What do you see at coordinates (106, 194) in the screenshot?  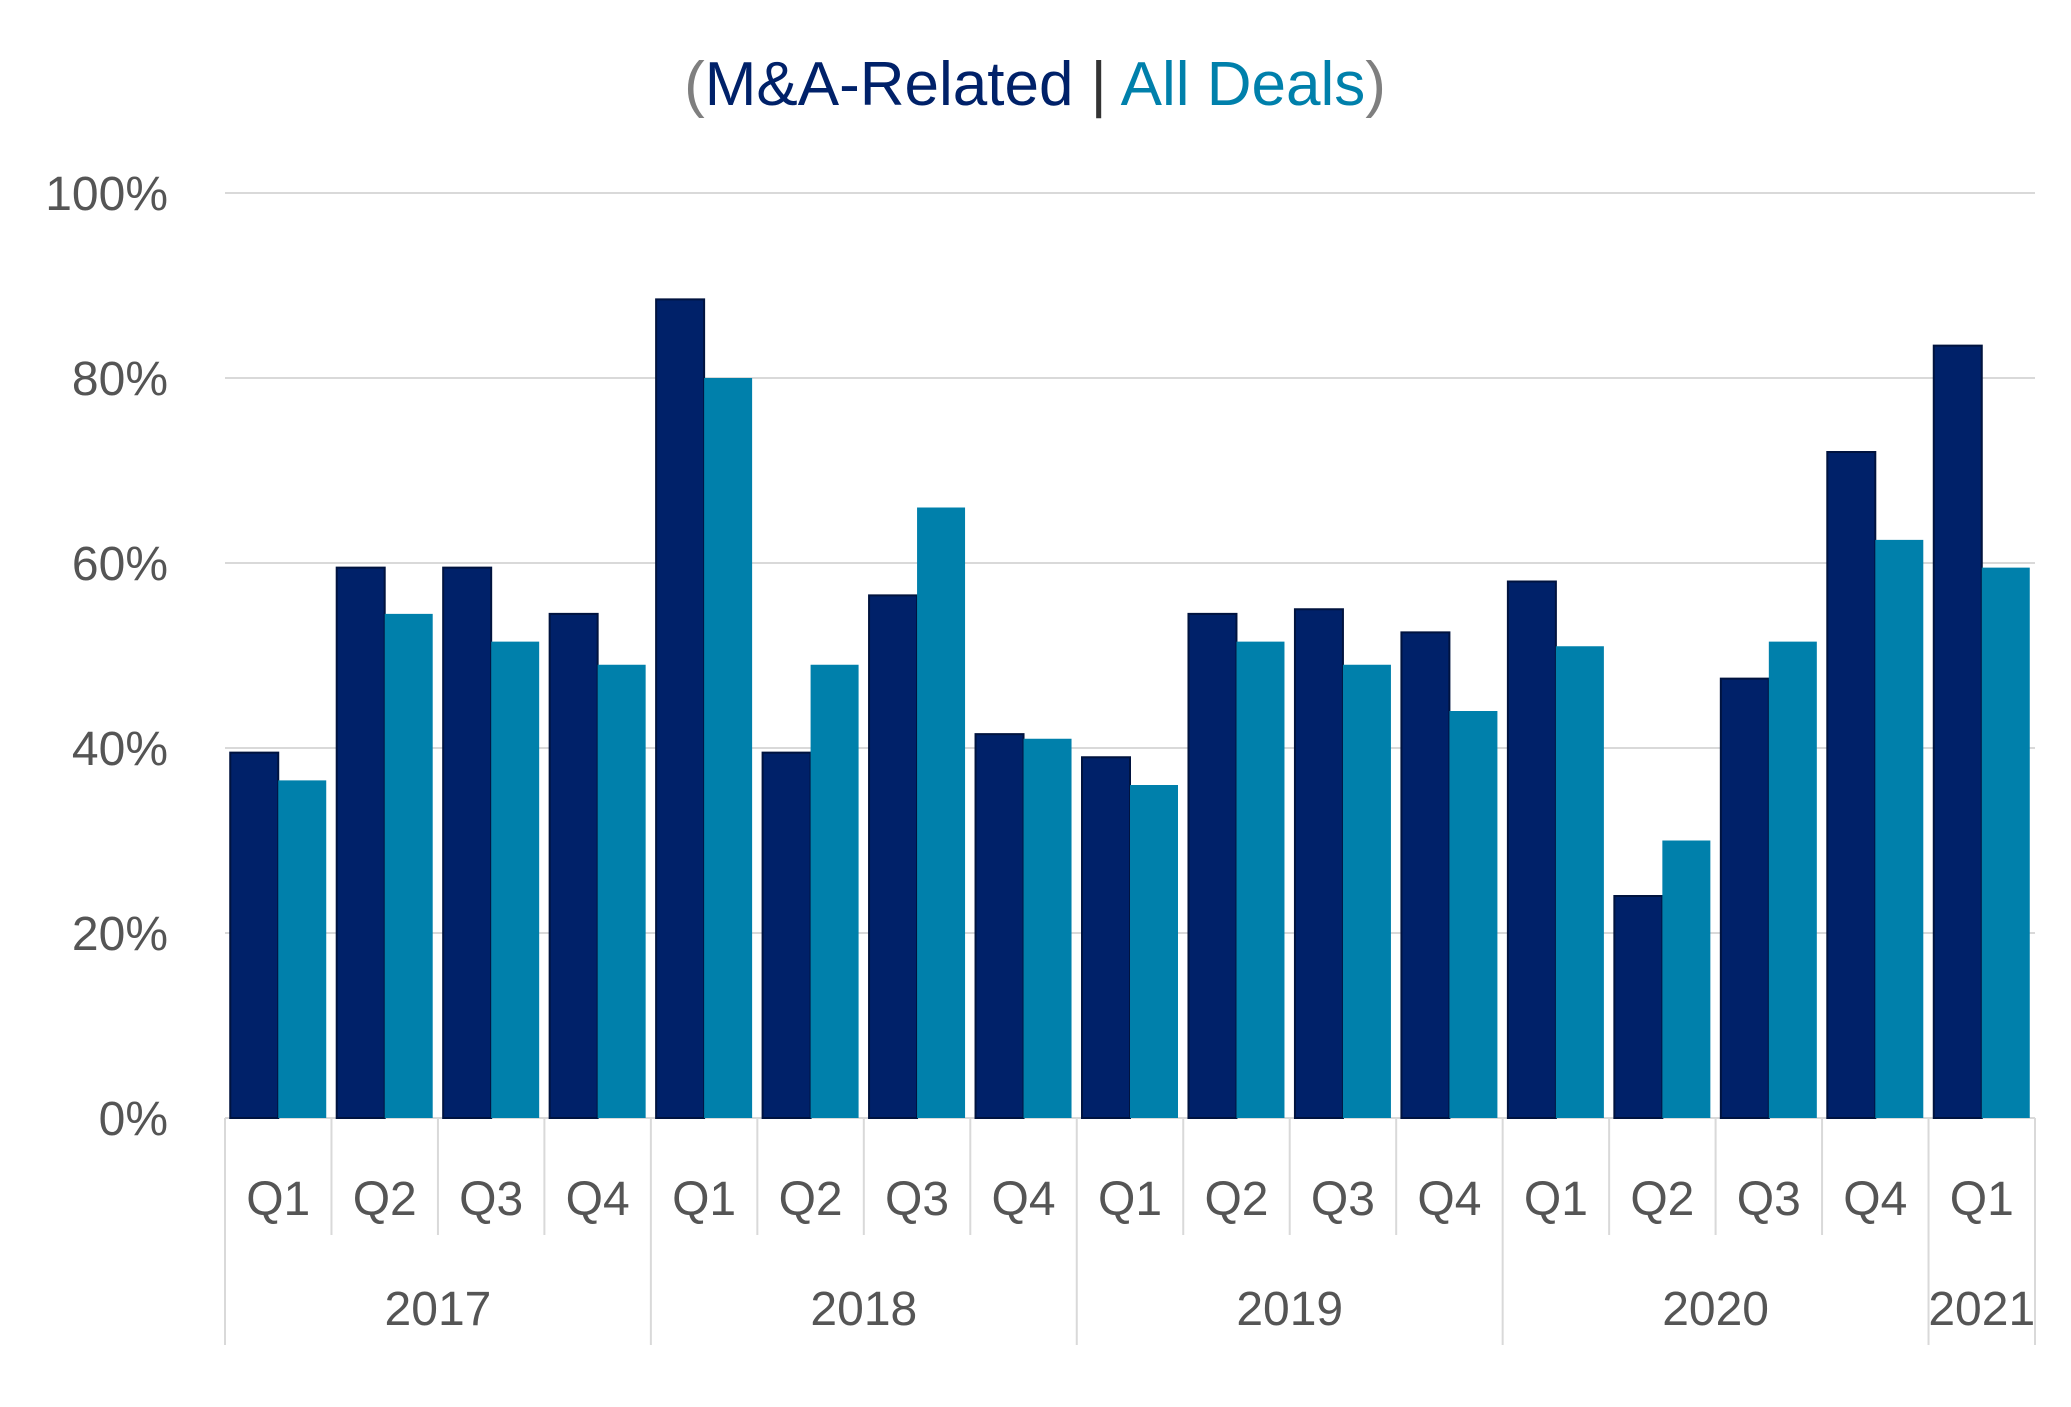 I see `y-tick-label: 100%` at bounding box center [106, 194].